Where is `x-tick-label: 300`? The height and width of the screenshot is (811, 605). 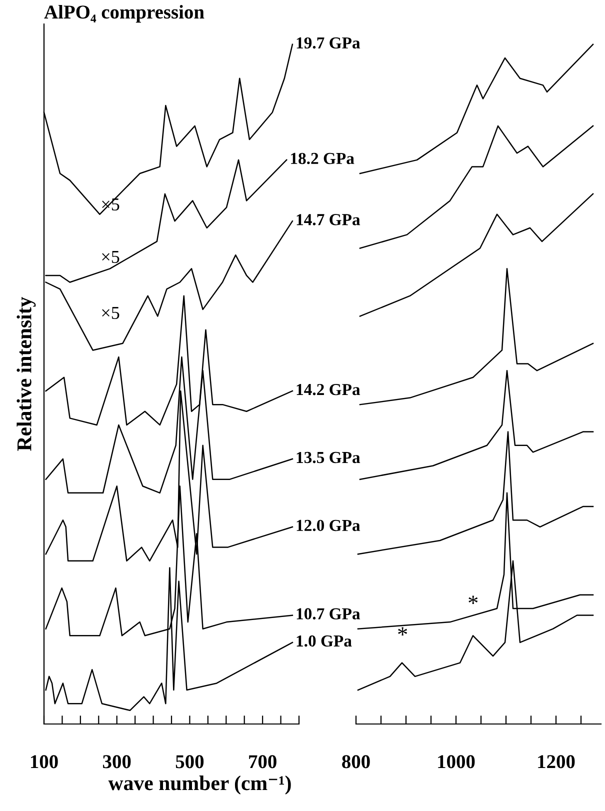
x-tick-label: 300 is located at coordinates (117, 761).